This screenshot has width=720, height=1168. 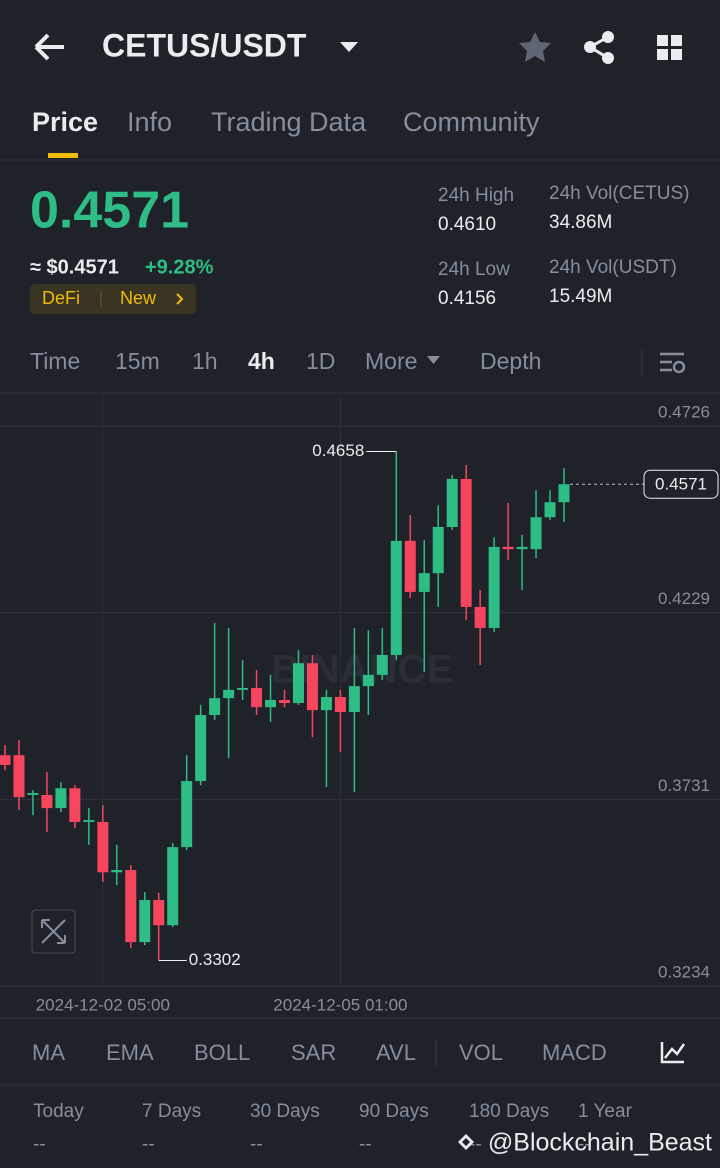 I want to click on indicator: MACD, so click(x=574, y=1052).